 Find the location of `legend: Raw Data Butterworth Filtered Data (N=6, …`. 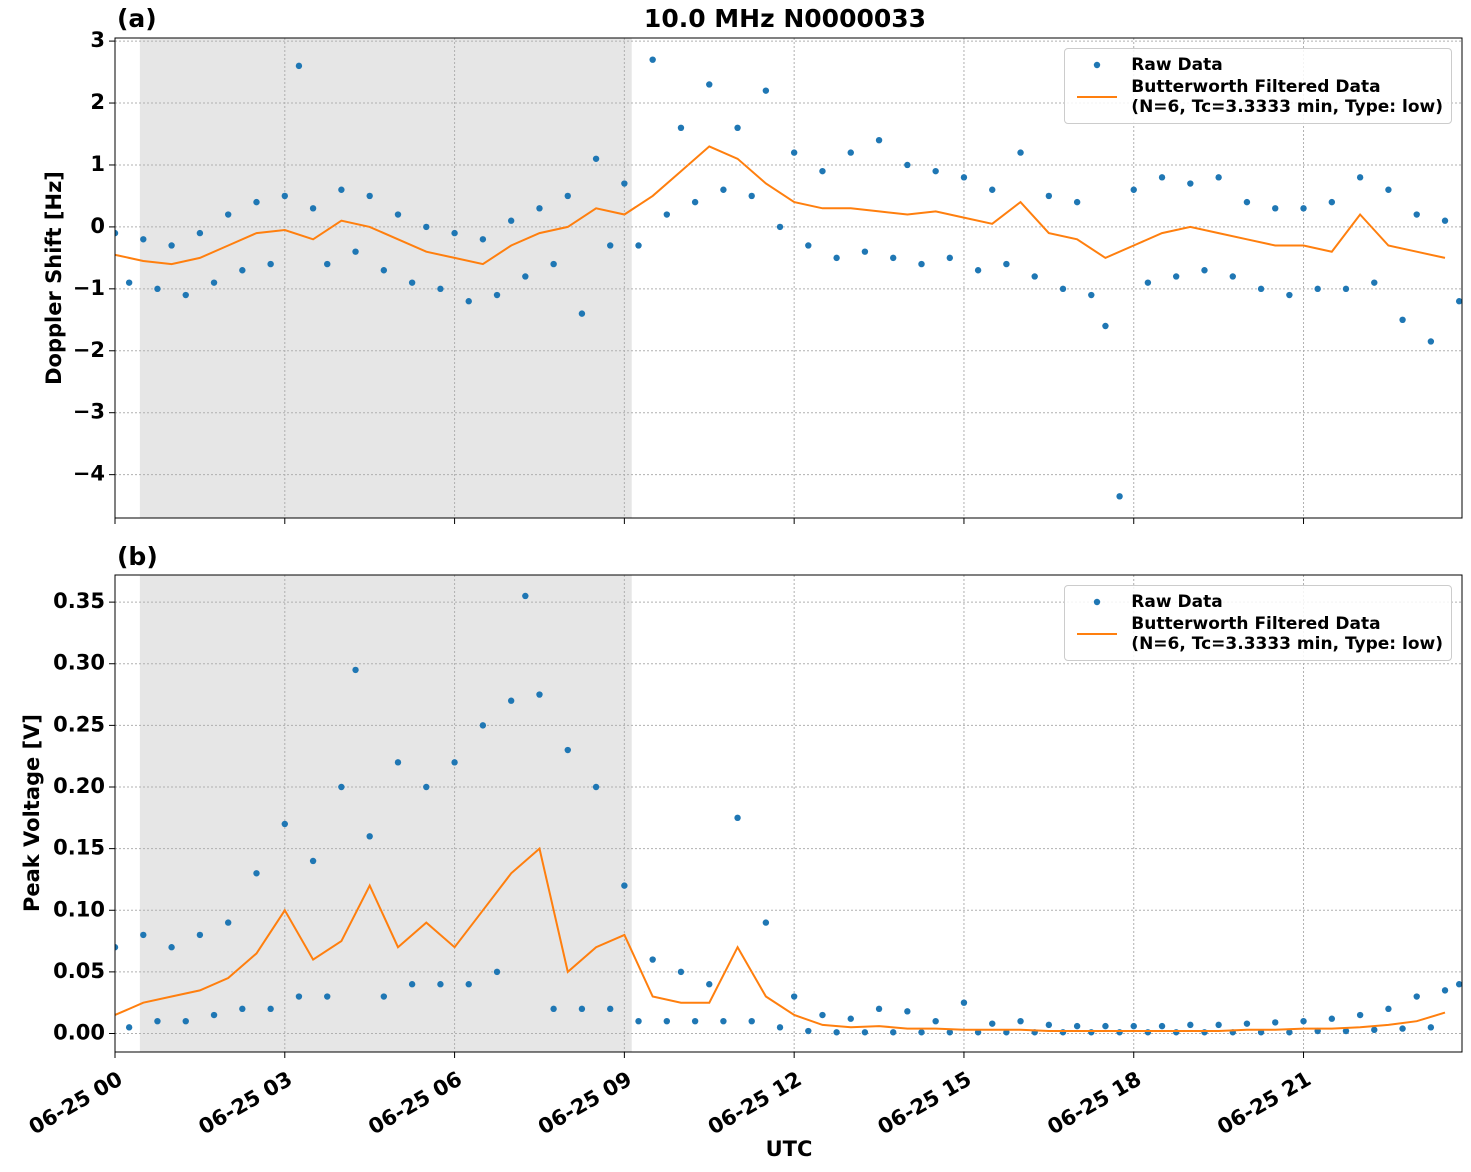

legend: Raw Data Butterworth Filtered Data (N=6, … is located at coordinates (1258, 86).